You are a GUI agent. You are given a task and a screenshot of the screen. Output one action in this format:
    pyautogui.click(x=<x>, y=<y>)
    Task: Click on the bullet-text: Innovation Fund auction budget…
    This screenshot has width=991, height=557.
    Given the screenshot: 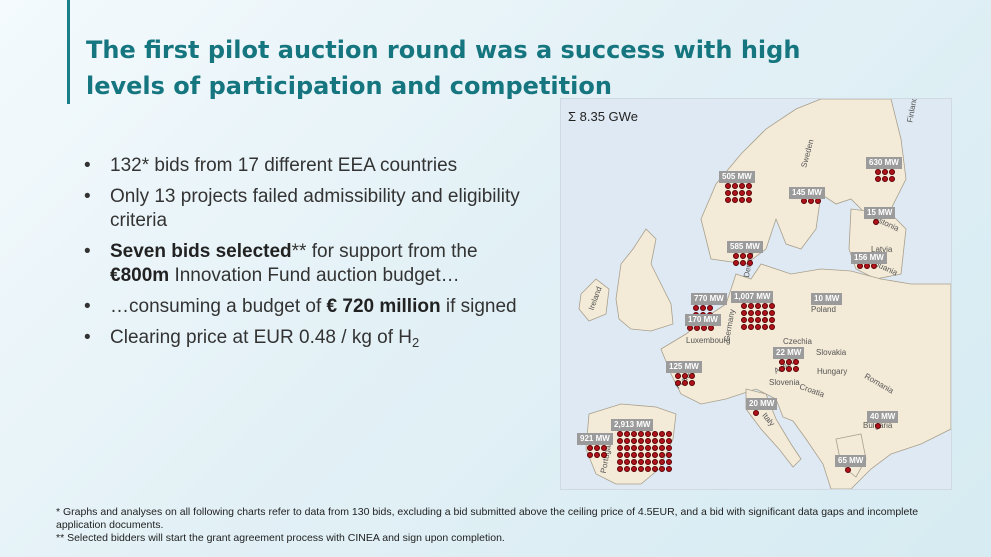 What is the action you would take?
    pyautogui.click(x=314, y=275)
    